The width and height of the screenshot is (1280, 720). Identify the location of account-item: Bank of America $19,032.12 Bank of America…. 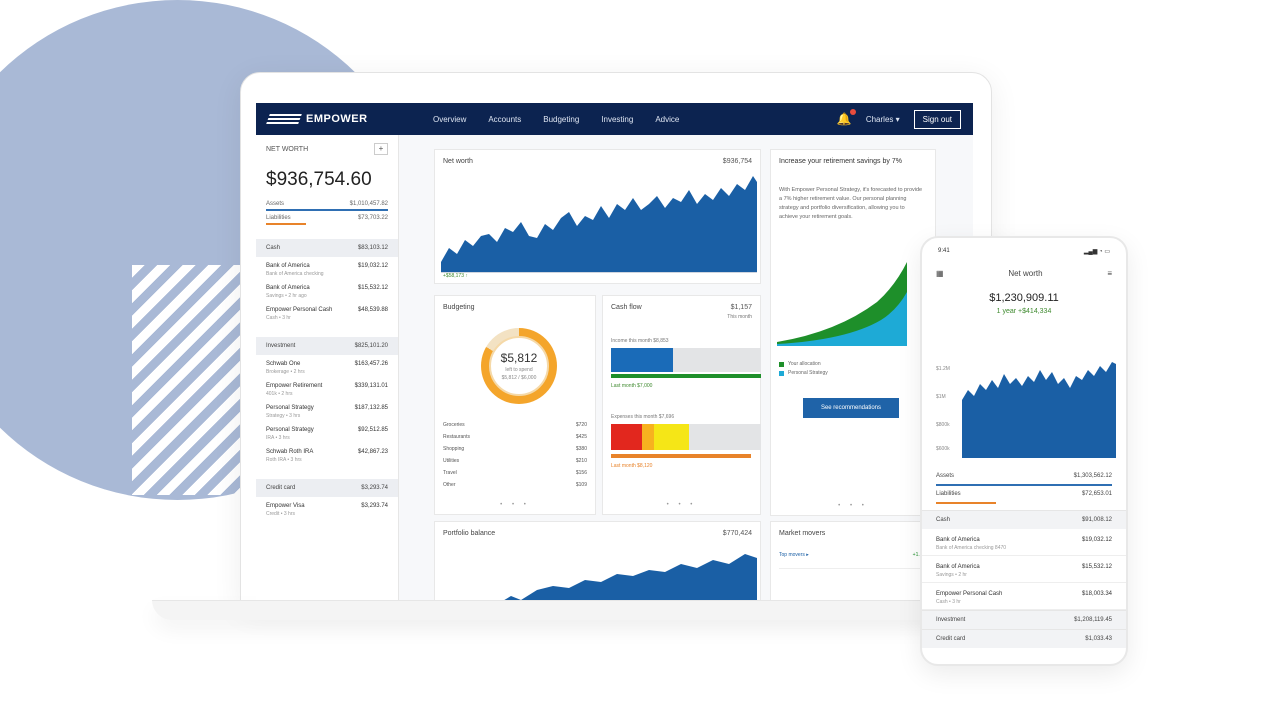
(327, 268).